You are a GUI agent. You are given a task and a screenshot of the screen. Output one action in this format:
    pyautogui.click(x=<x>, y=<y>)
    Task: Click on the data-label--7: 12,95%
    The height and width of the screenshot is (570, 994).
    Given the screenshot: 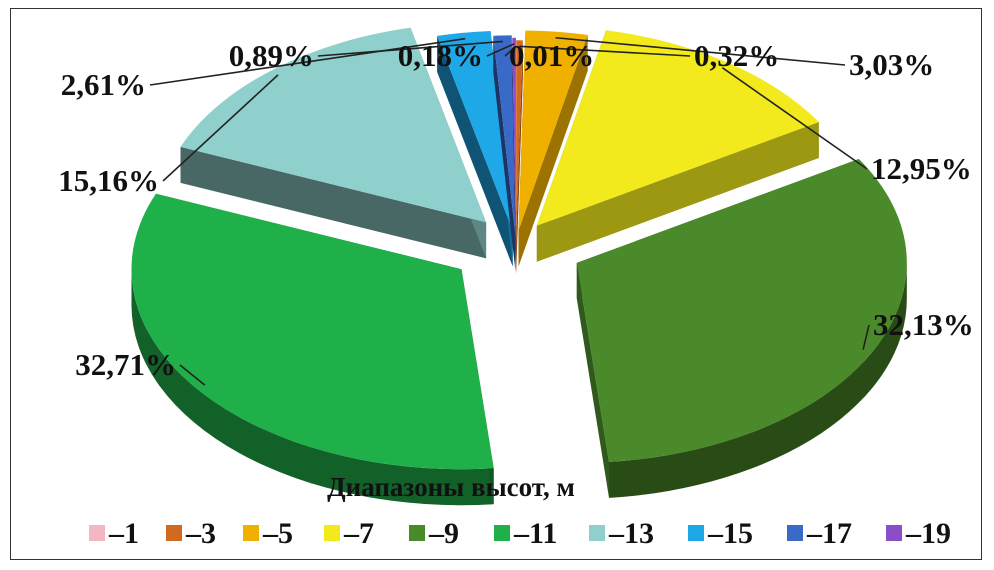 What is the action you would take?
    pyautogui.click(x=921, y=168)
    